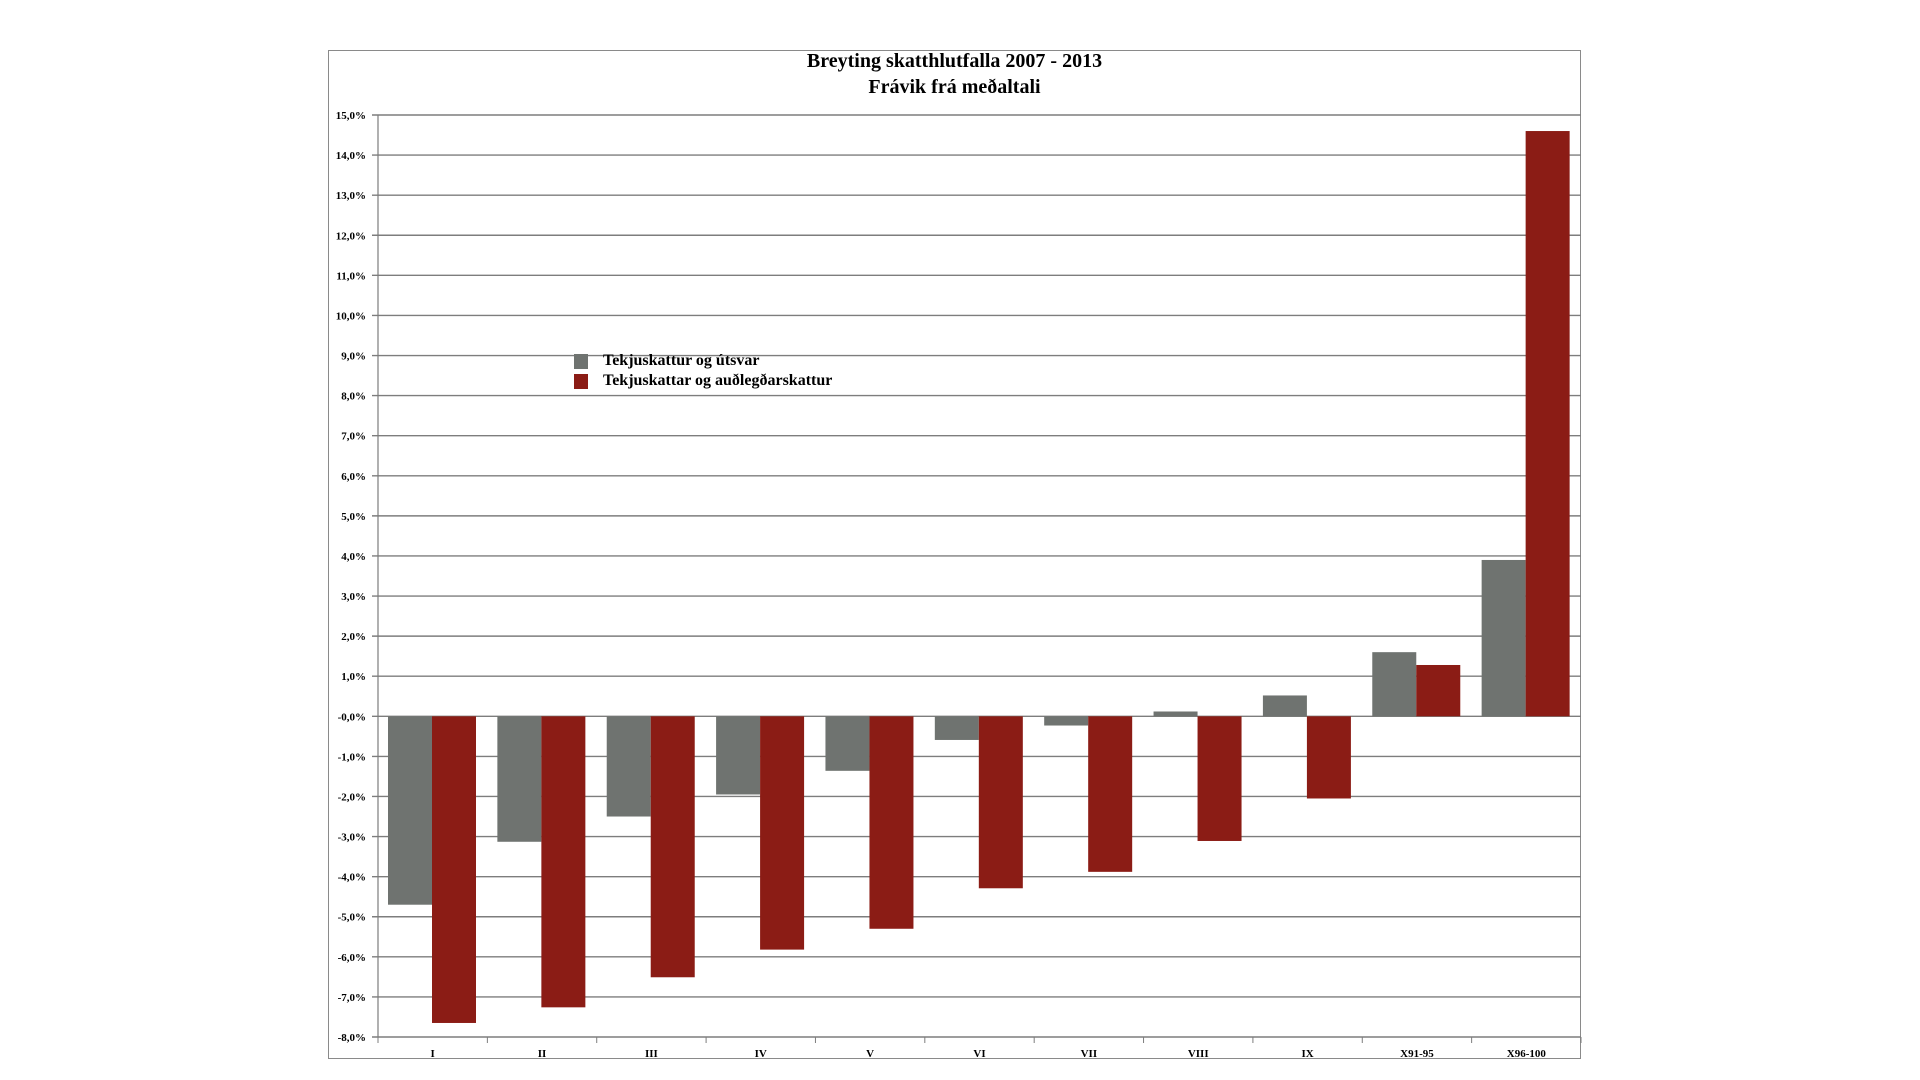 The width and height of the screenshot is (1920, 1080). Describe the element at coordinates (433, 1054) in the screenshot. I see `x-tick-label: I` at that location.